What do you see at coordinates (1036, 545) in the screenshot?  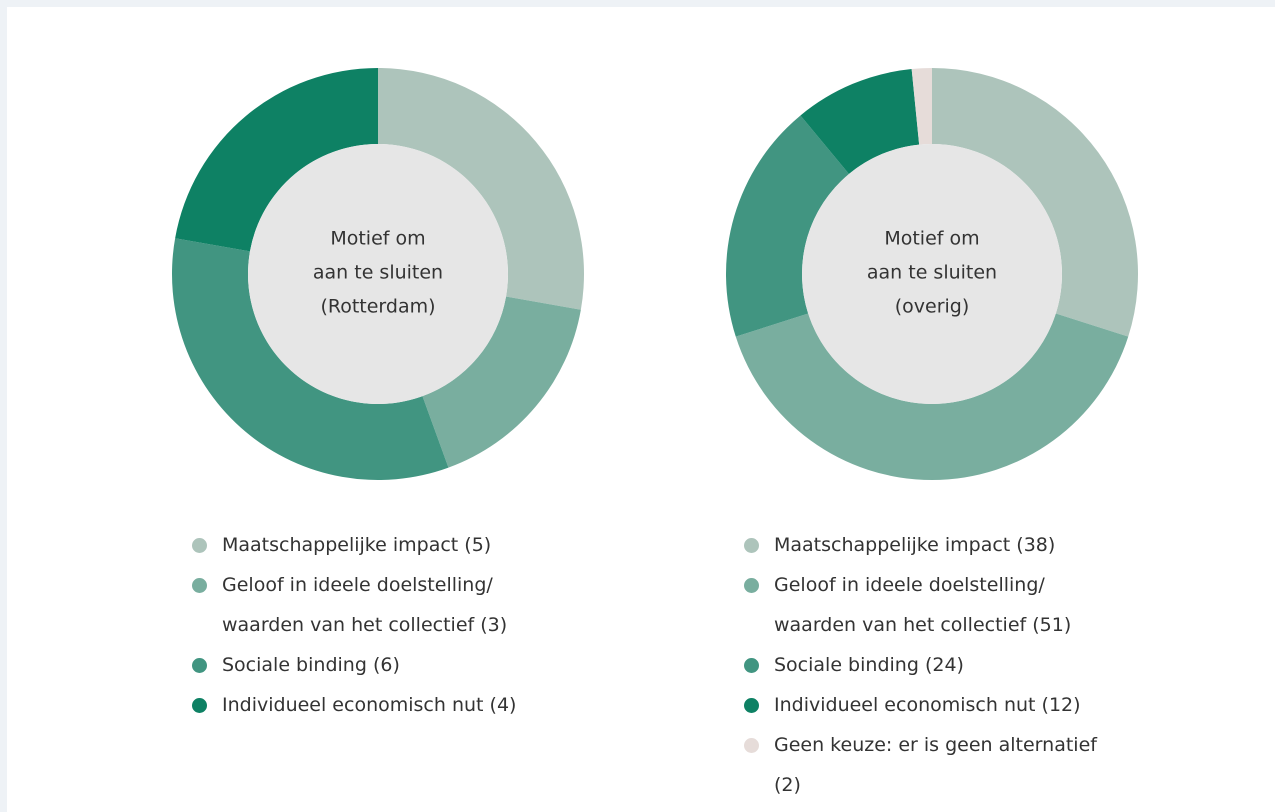 I see `legend-value: (38)` at bounding box center [1036, 545].